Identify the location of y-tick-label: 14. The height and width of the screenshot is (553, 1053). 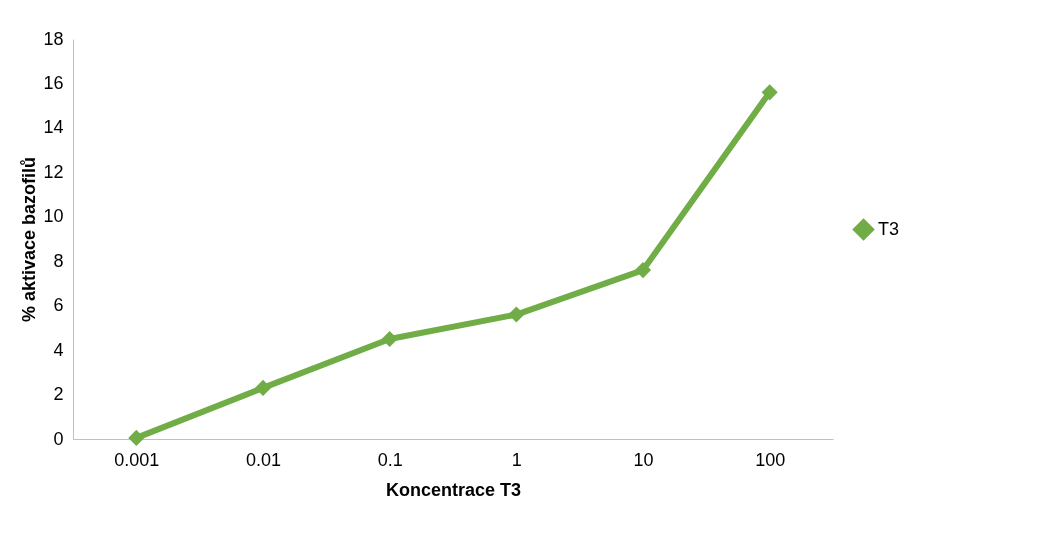
(53, 127).